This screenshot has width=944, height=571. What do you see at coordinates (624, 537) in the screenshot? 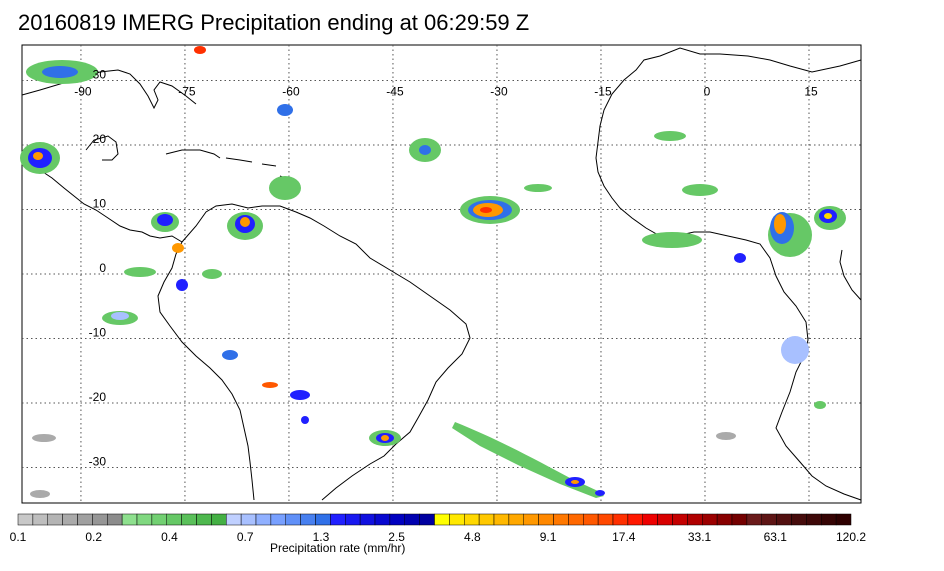
I see `colorbar-tick-label: 17.4` at bounding box center [624, 537].